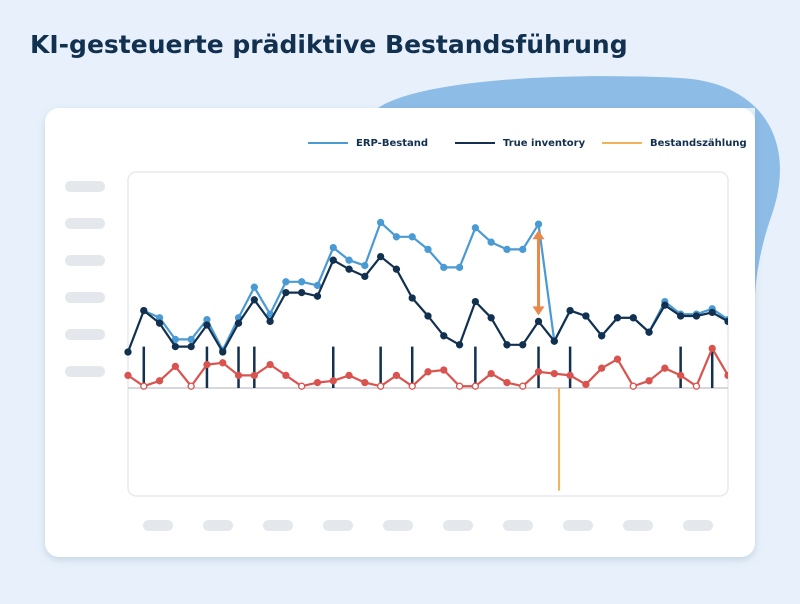 The width and height of the screenshot is (800, 604). Describe the element at coordinates (544, 143) in the screenshot. I see `legend-label: True inventory` at that location.